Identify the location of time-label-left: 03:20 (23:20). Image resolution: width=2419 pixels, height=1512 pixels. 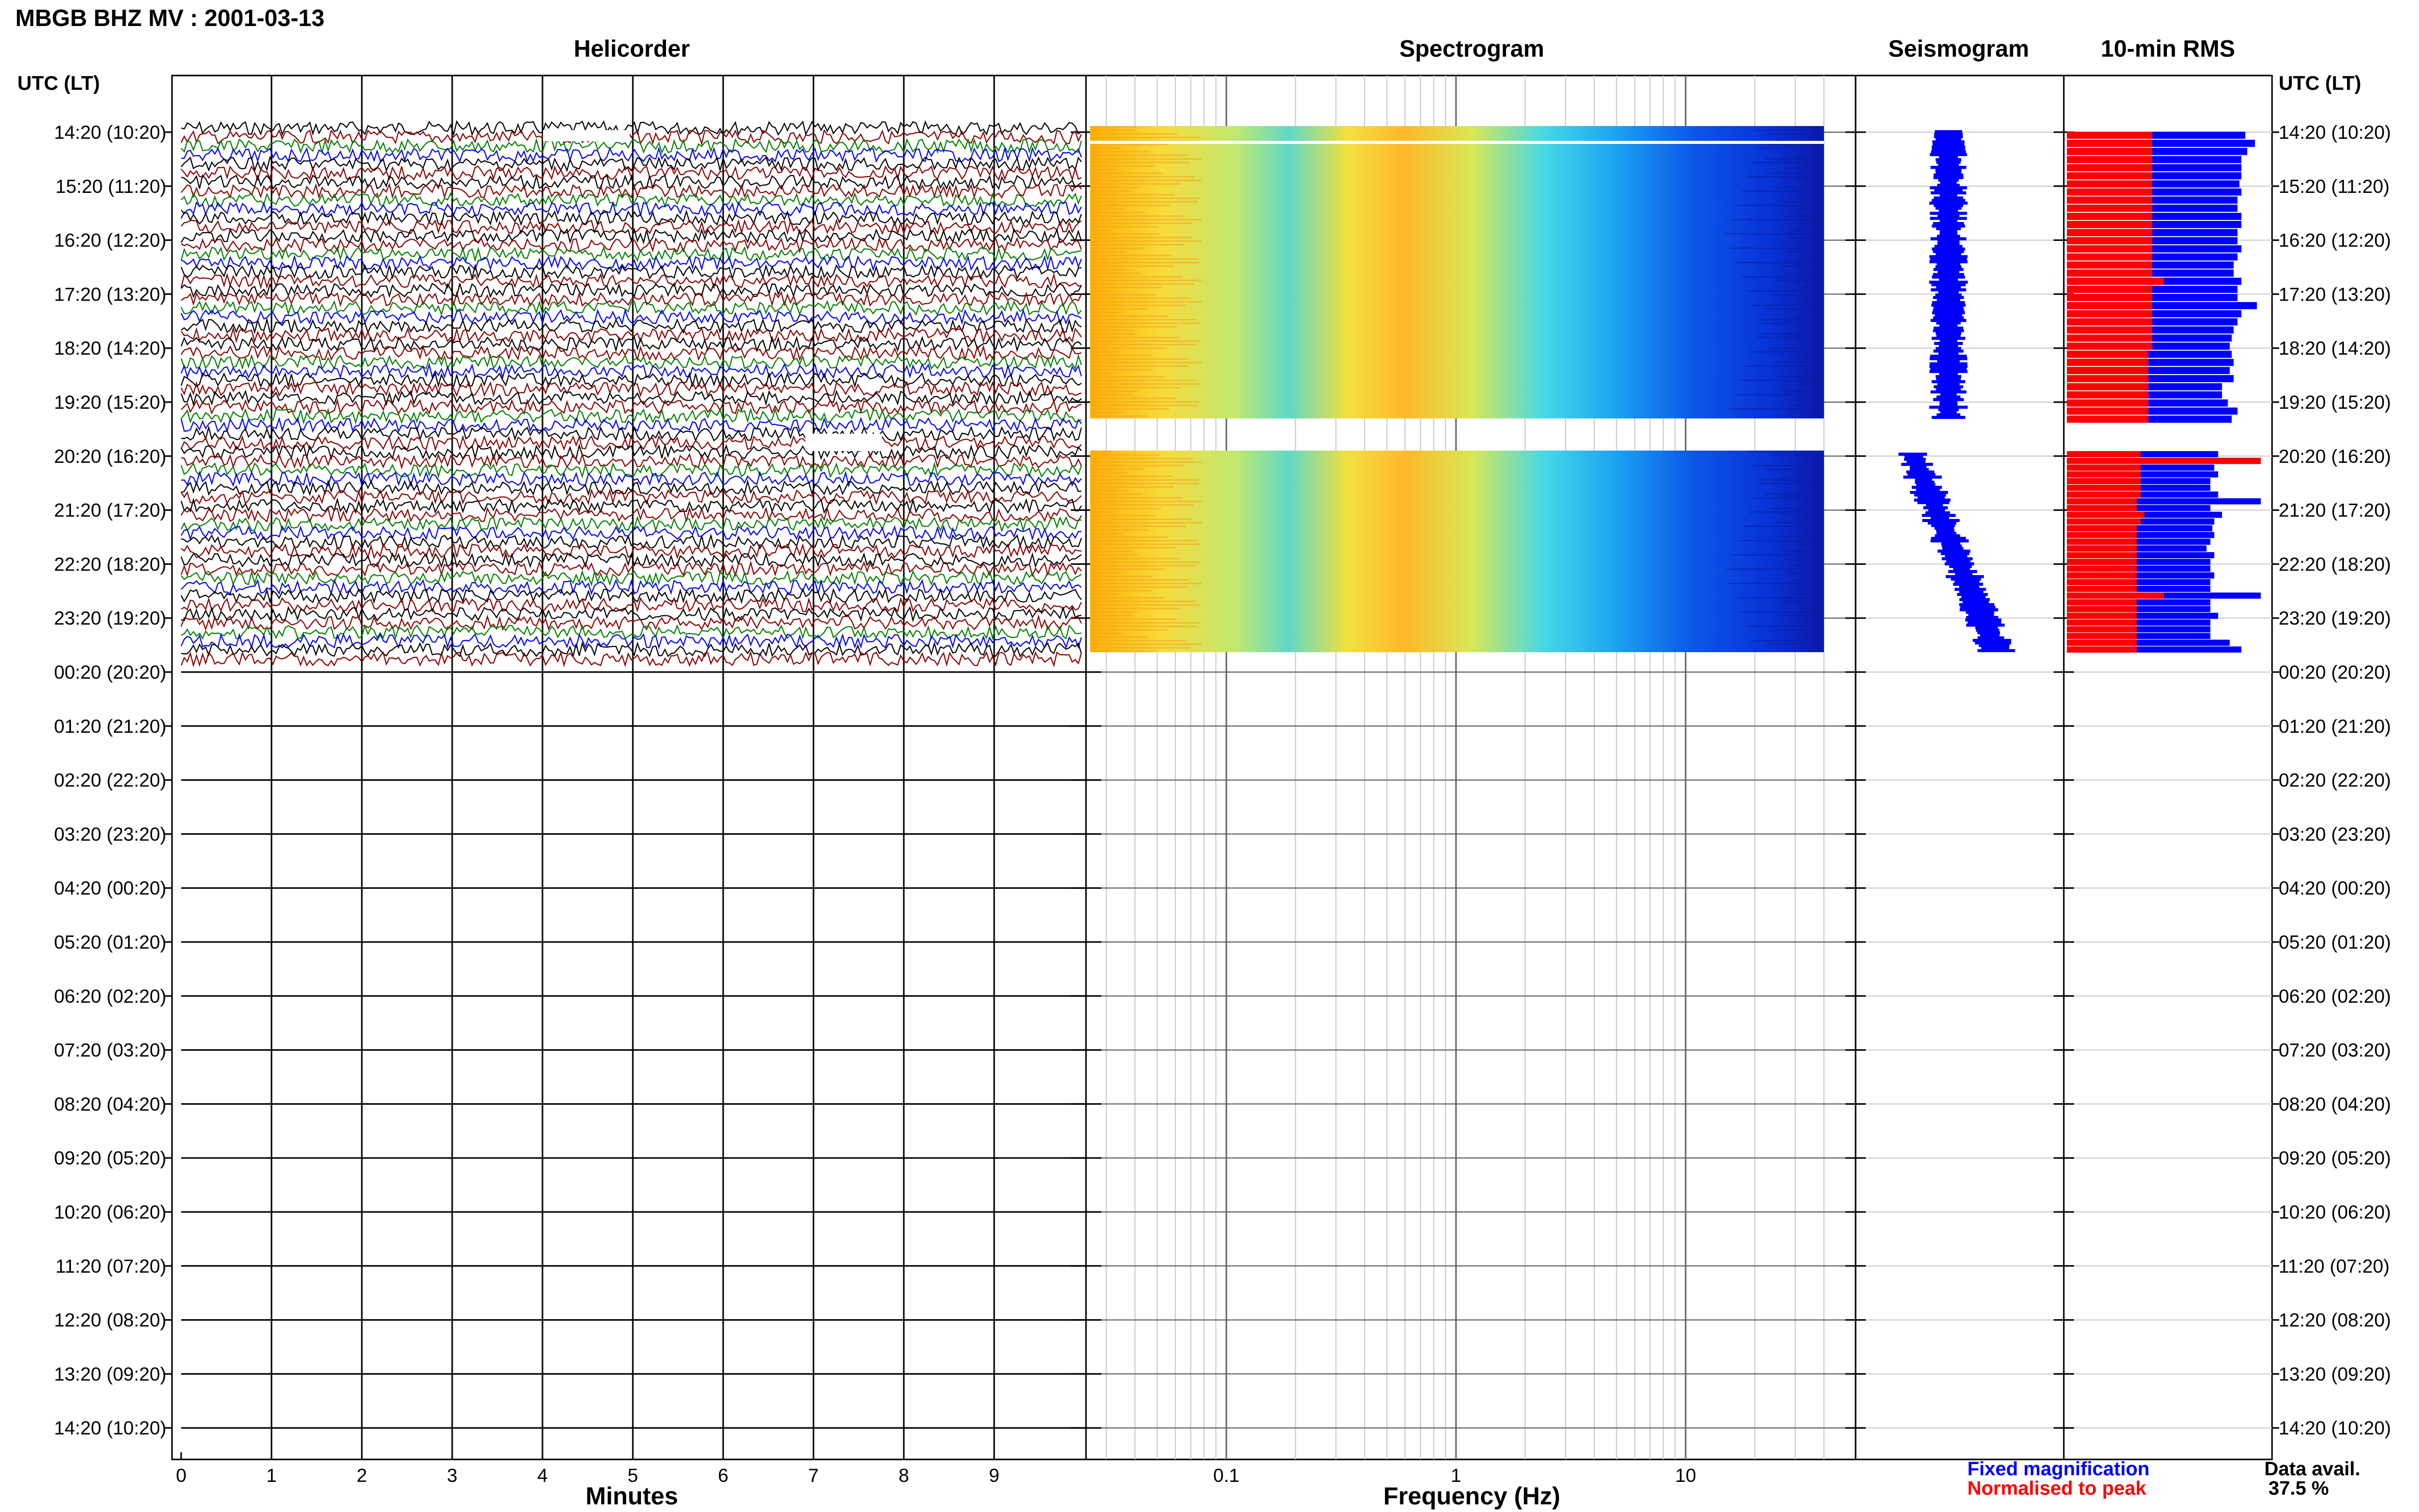
(110, 834).